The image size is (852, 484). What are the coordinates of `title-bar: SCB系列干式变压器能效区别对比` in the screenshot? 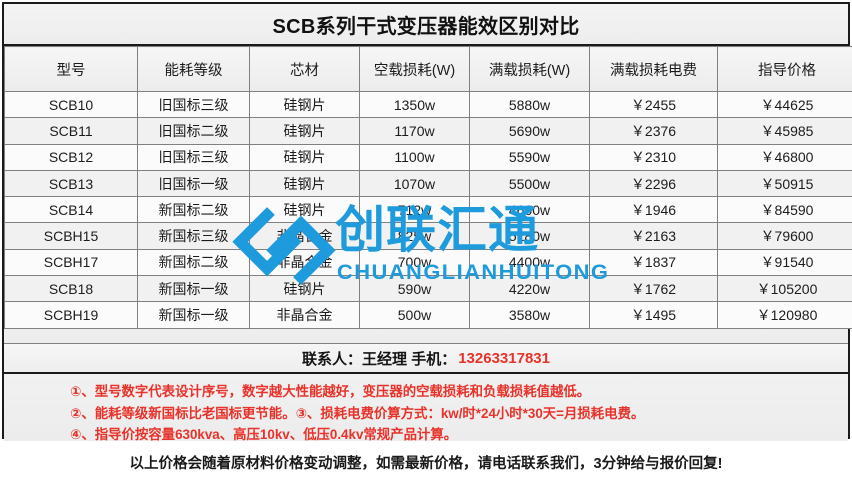 It's located at (426, 25).